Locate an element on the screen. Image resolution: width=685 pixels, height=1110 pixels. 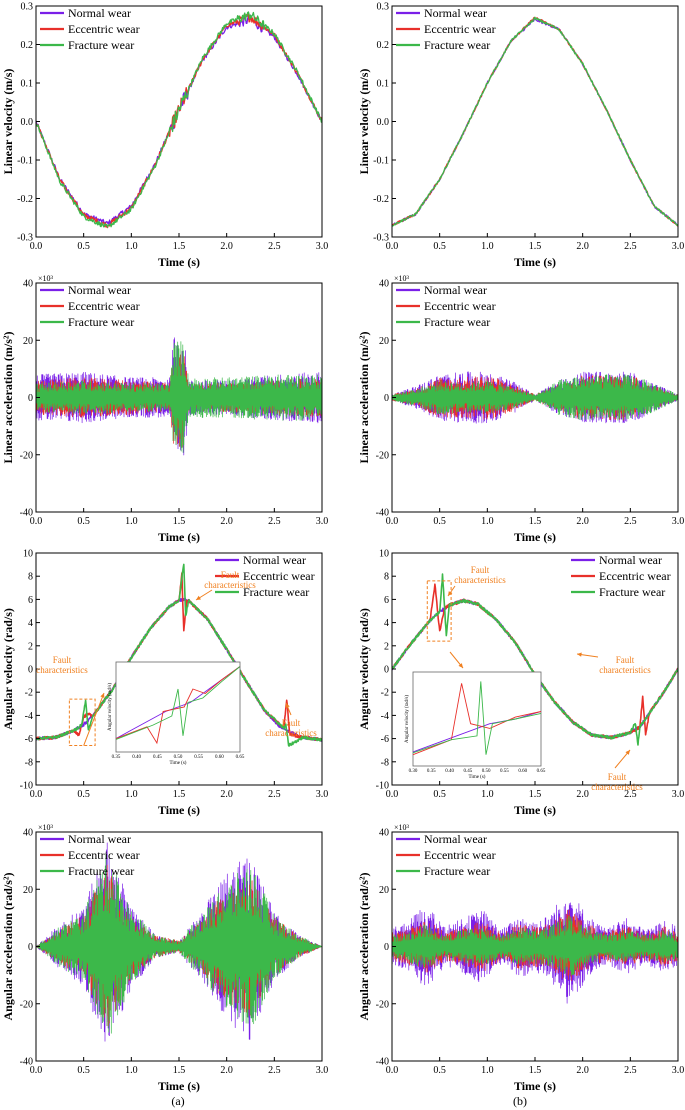
y-tick-label: -0.2 is located at coordinates (381, 199).